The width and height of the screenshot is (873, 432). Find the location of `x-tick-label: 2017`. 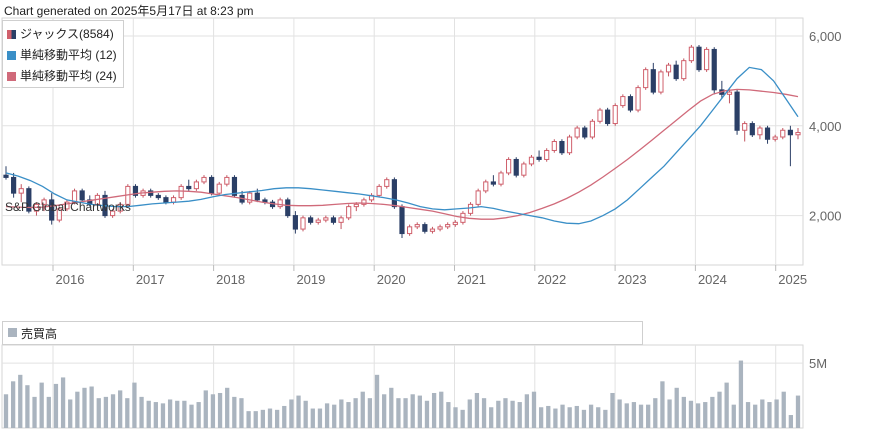

x-tick-label: 2017 is located at coordinates (150, 279).